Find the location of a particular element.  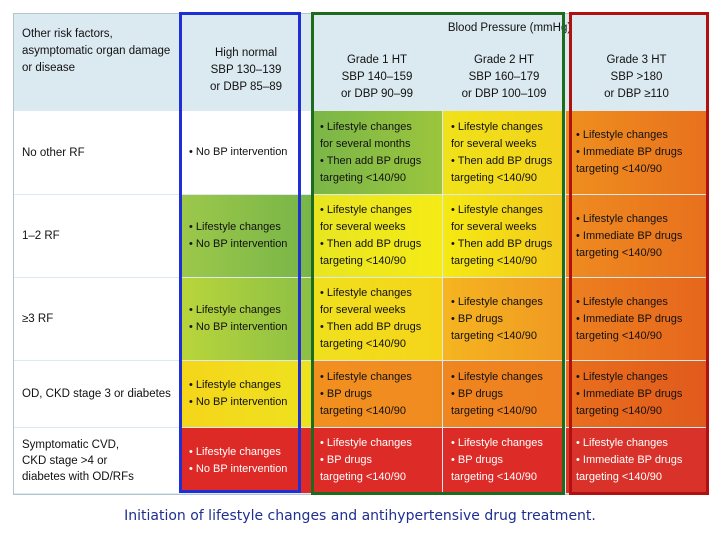

column-header-line: High normal is located at coordinates (246, 52).